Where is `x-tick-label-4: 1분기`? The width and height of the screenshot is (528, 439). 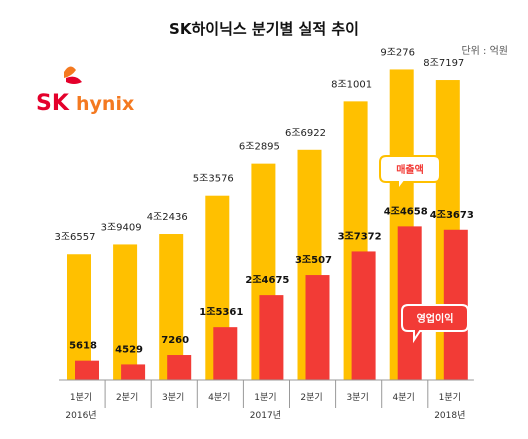
x-tick-label-4: 1분기 is located at coordinates (265, 397).